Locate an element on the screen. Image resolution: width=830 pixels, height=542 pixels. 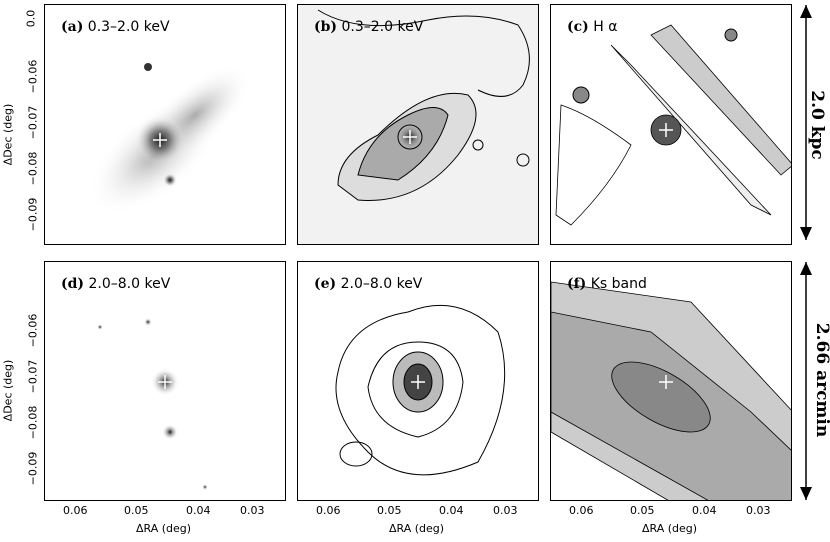
panel-e: (e) 2.0–8.0 keV is located at coordinates (418, 381).